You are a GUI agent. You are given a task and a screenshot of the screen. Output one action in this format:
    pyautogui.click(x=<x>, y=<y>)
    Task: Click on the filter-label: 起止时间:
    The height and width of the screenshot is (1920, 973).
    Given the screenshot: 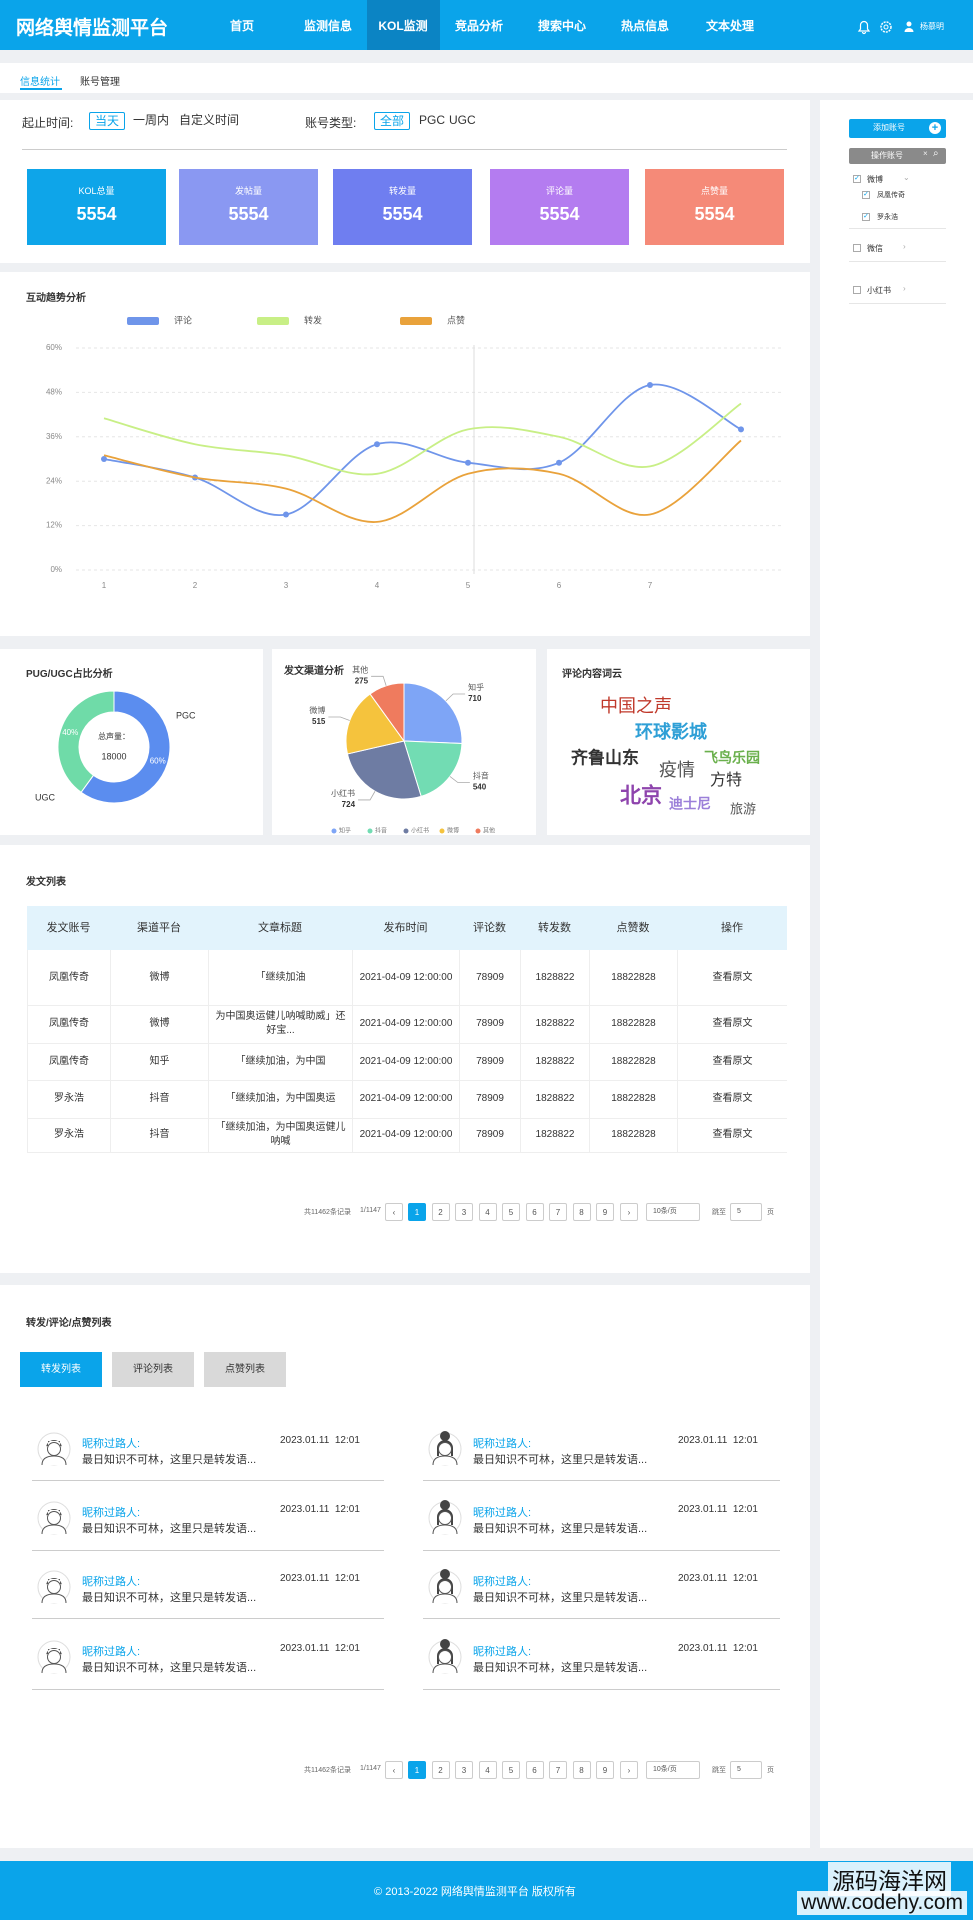 What is the action you would take?
    pyautogui.click(x=48, y=123)
    